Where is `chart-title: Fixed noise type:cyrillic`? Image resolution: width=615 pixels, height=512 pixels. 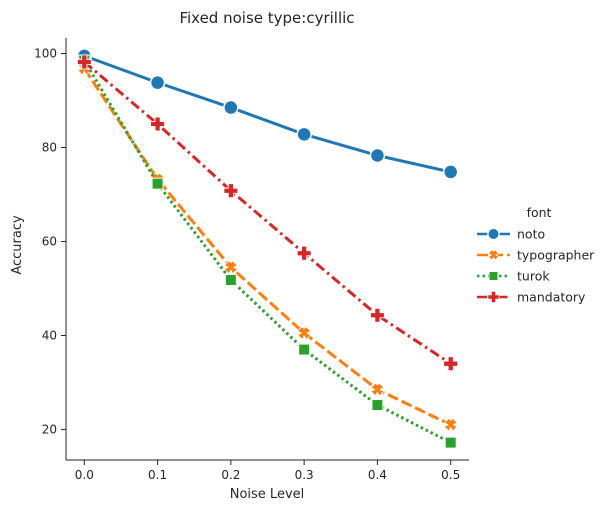 chart-title: Fixed noise type:cyrillic is located at coordinates (266, 18).